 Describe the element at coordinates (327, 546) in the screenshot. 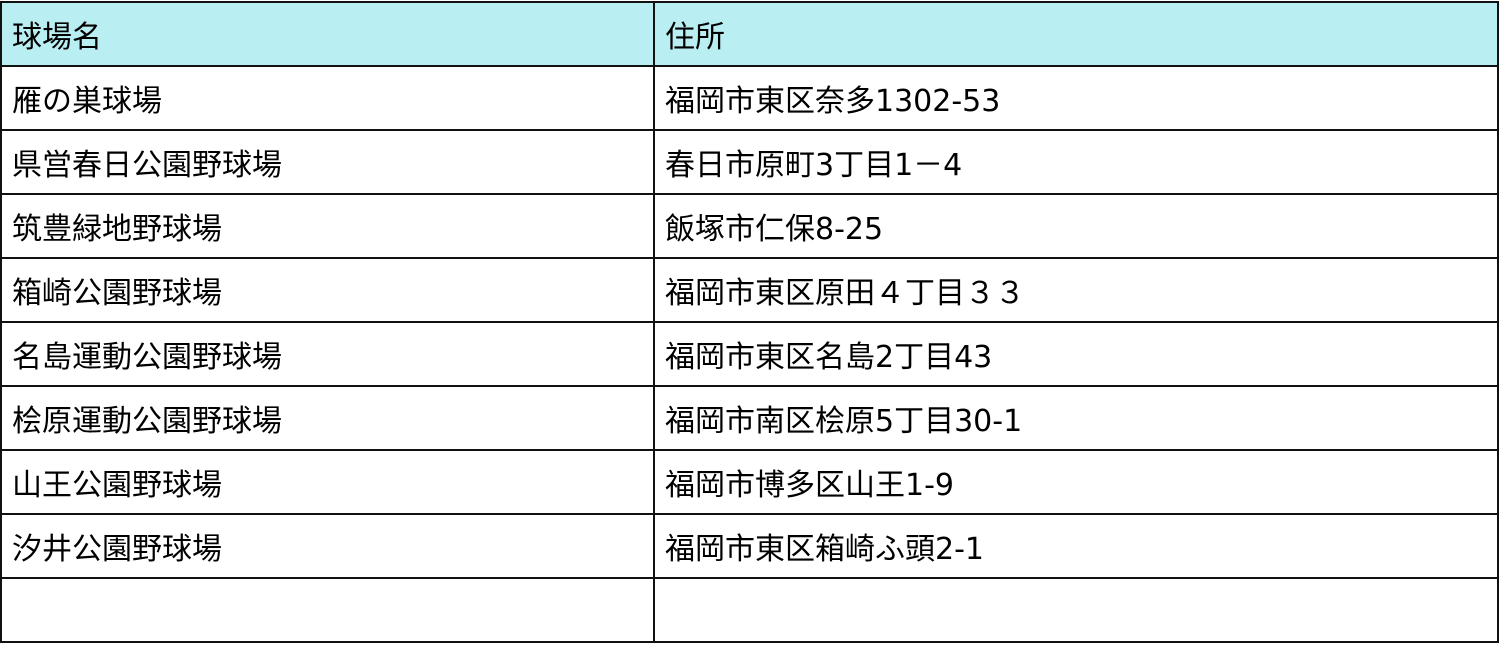

I see `stadium-name-cell: 汐井公園野球場` at that location.